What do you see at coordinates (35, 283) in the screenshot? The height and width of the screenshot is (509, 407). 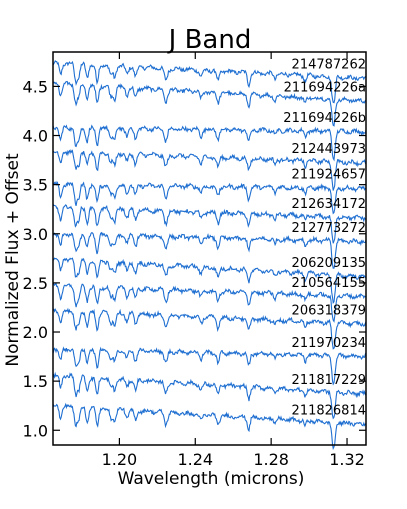 I see `y-tick-label: 2.5` at bounding box center [35, 283].